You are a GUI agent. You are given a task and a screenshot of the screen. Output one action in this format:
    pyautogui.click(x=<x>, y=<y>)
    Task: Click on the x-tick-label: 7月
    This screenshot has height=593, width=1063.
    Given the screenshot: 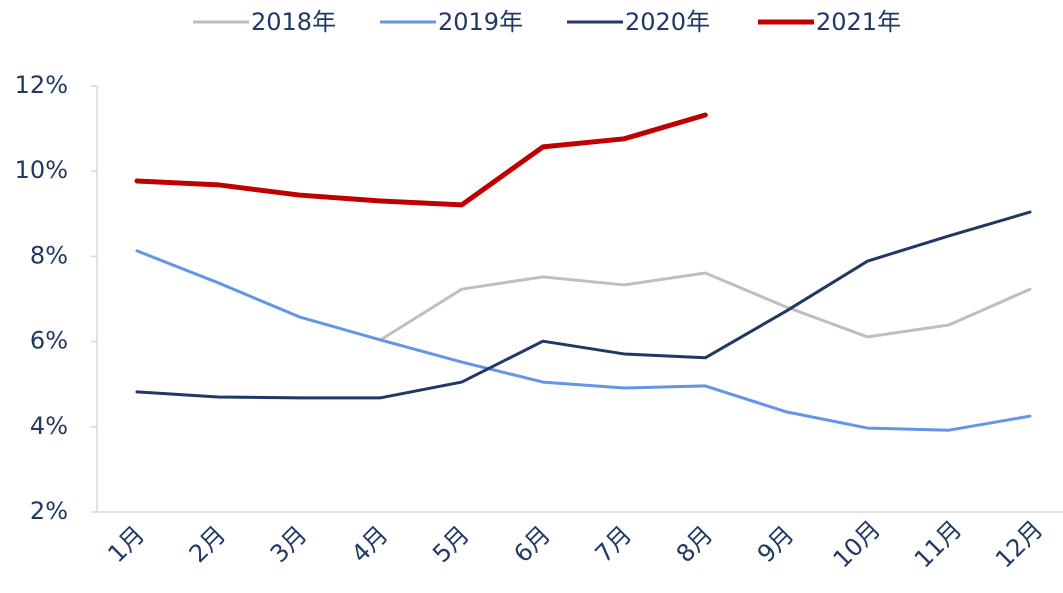 What is the action you would take?
    pyautogui.click(x=614, y=545)
    